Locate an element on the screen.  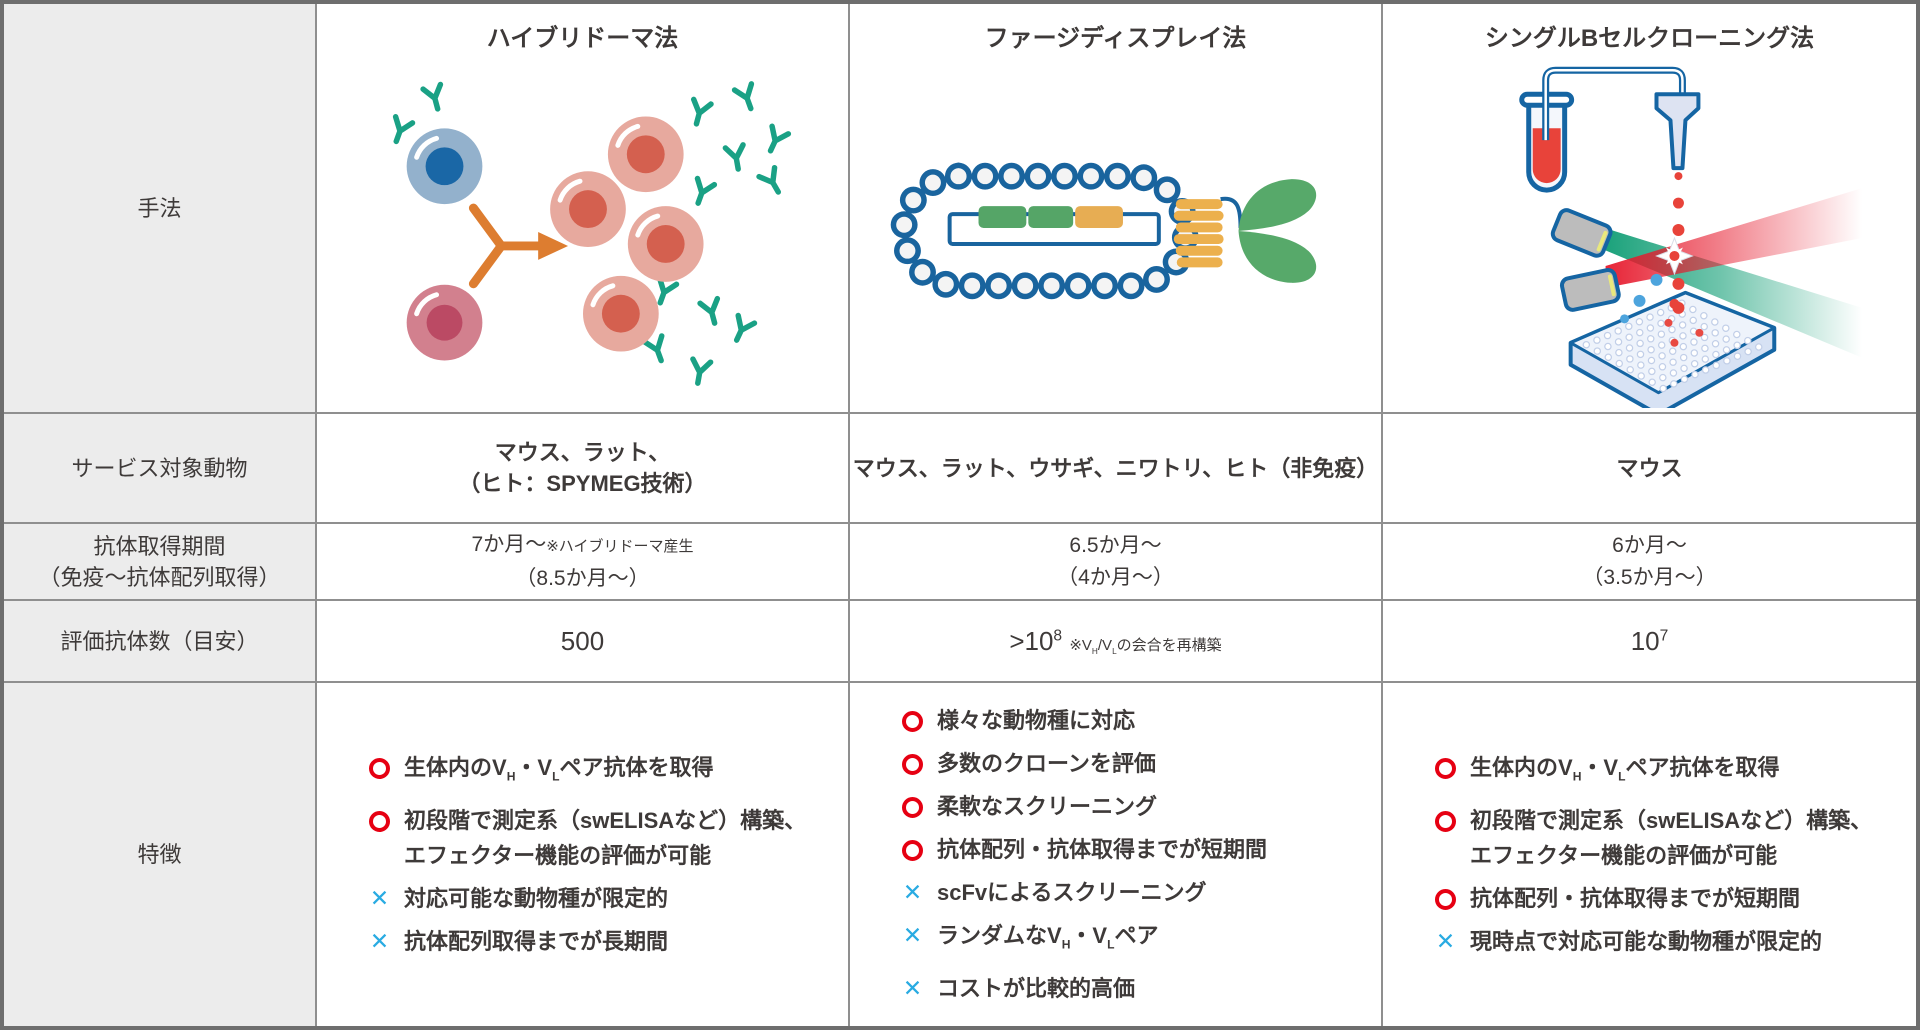
text-line: >108 ※VH/VLの会合を再構築 is located at coordinates (1115, 640).